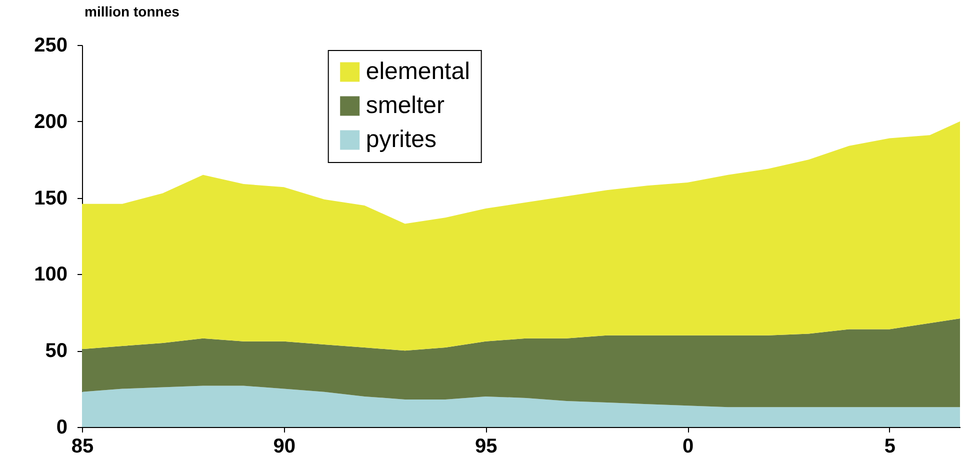 This screenshot has height=469, width=968. What do you see at coordinates (62, 427) in the screenshot?
I see `y-tick-label: 0` at bounding box center [62, 427].